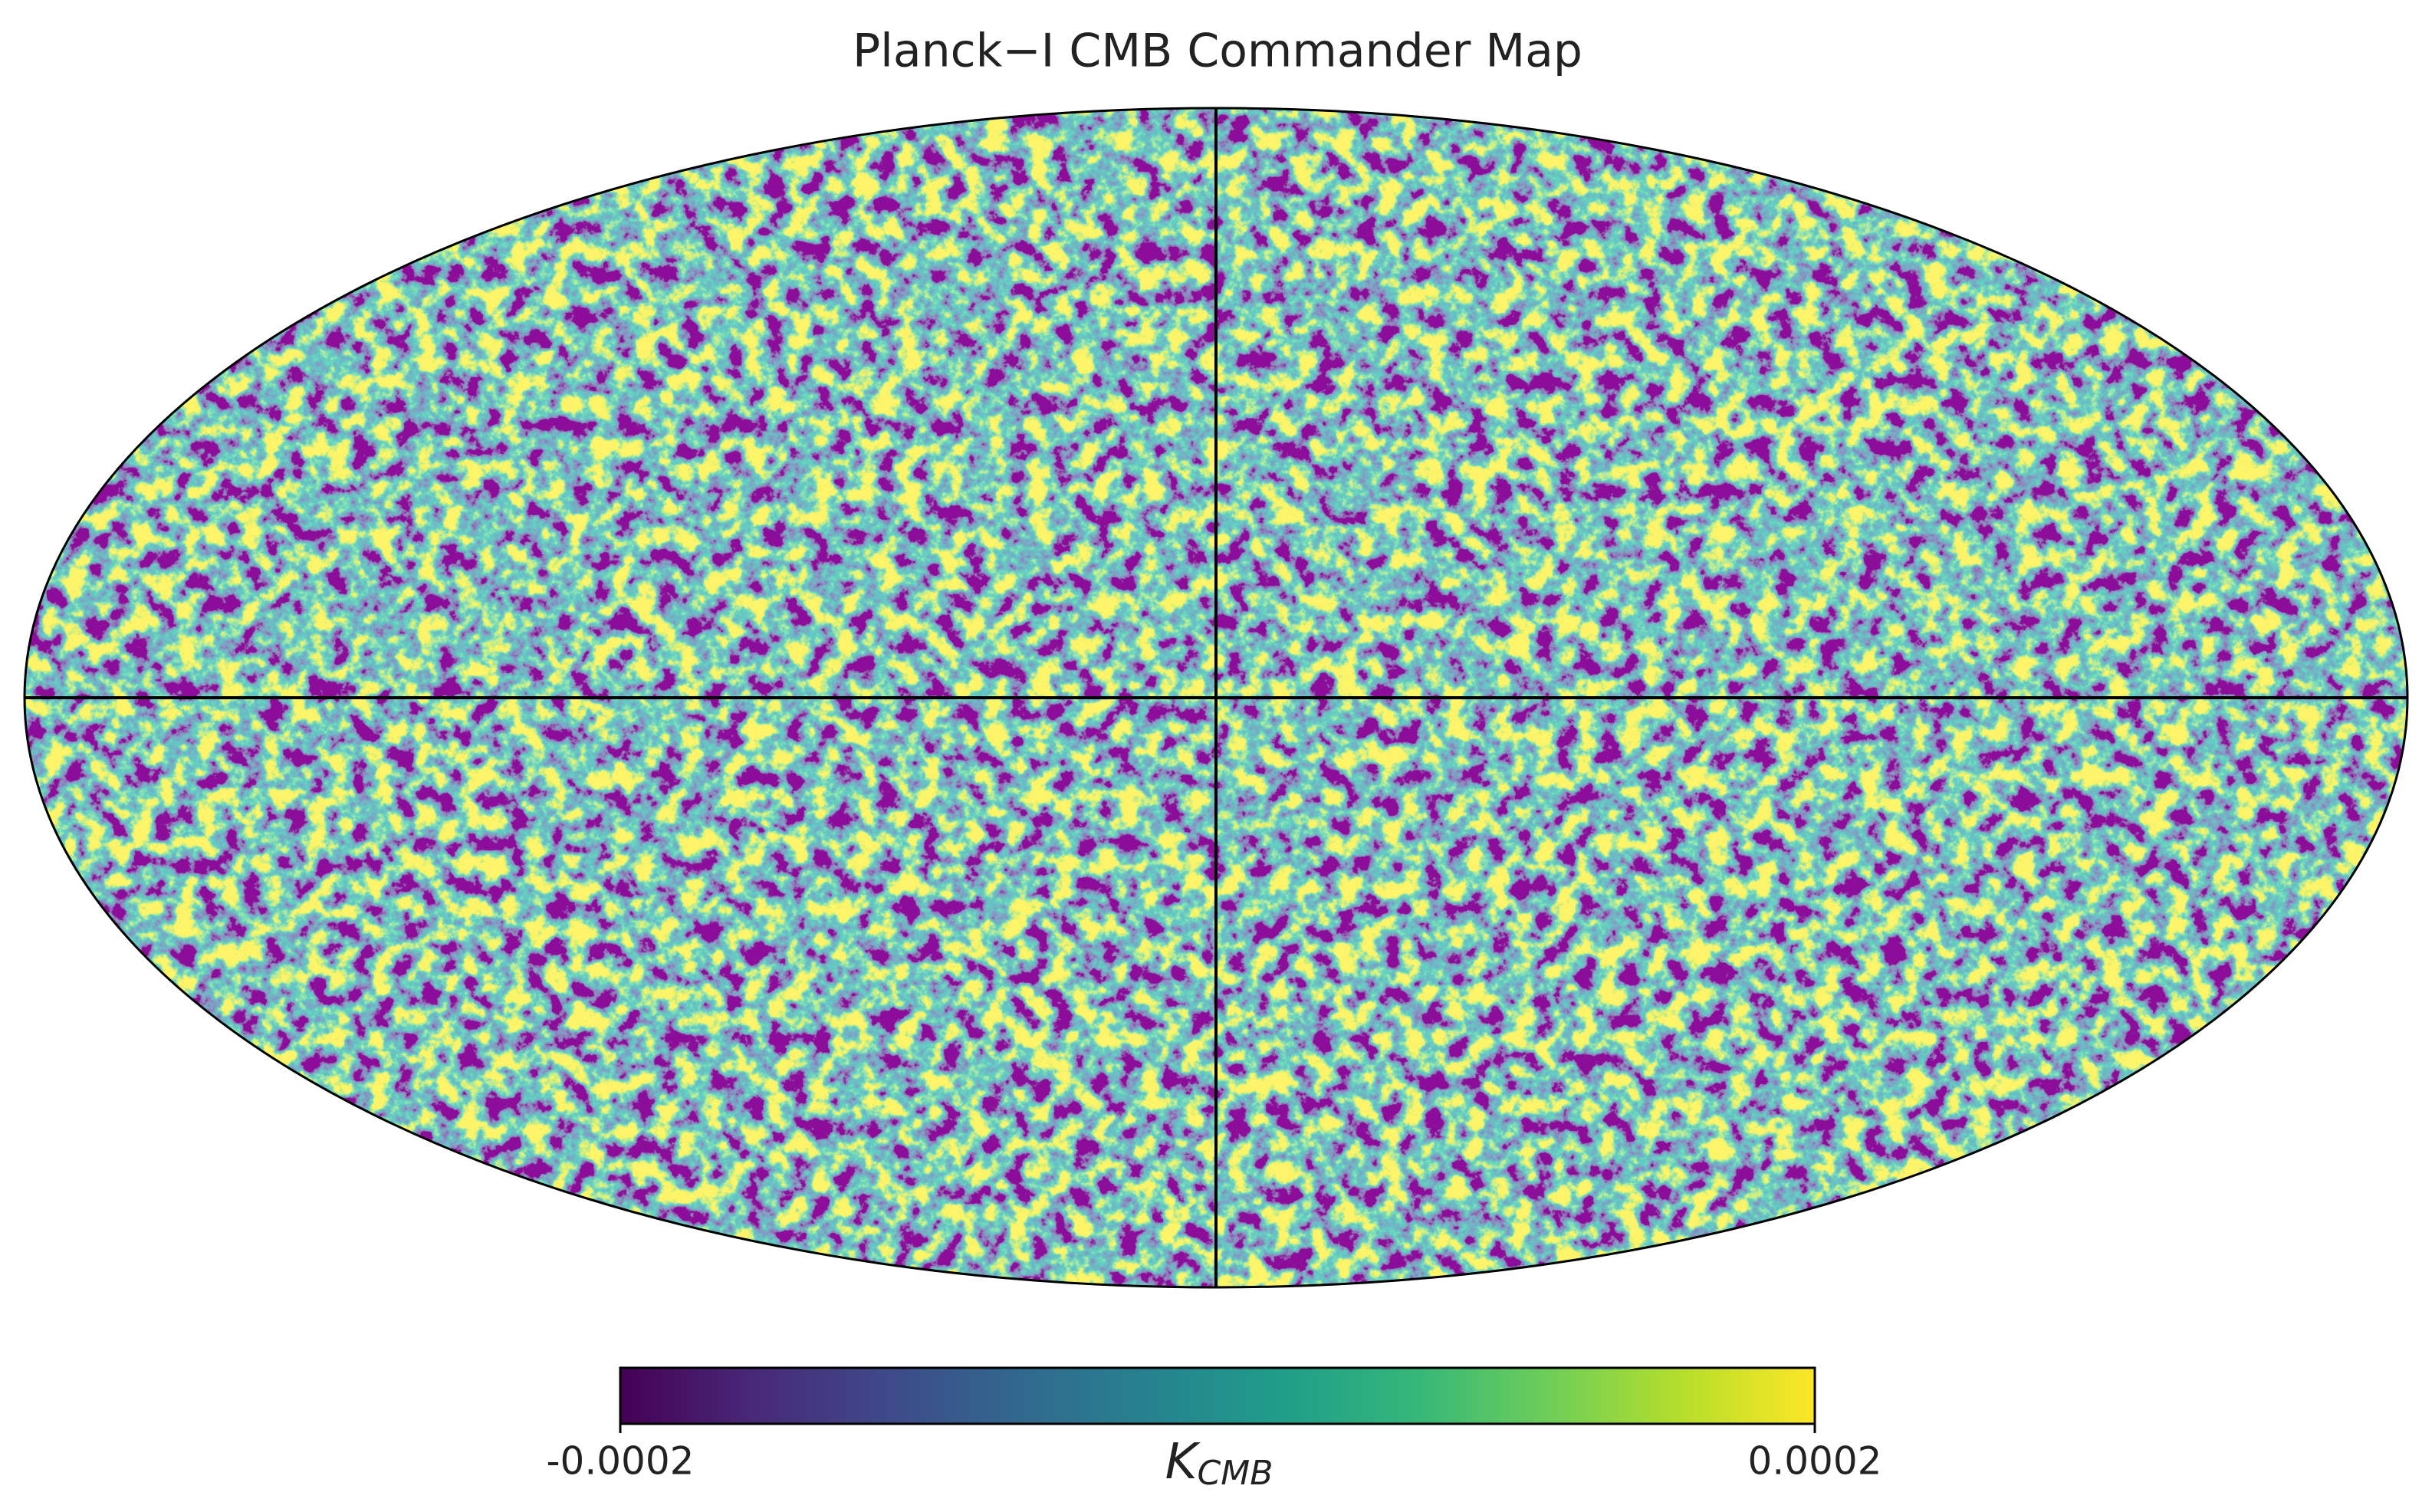 This screenshot has width=2432, height=1512. I want to click on colorbar-label: KCMB, so click(1219, 1463).